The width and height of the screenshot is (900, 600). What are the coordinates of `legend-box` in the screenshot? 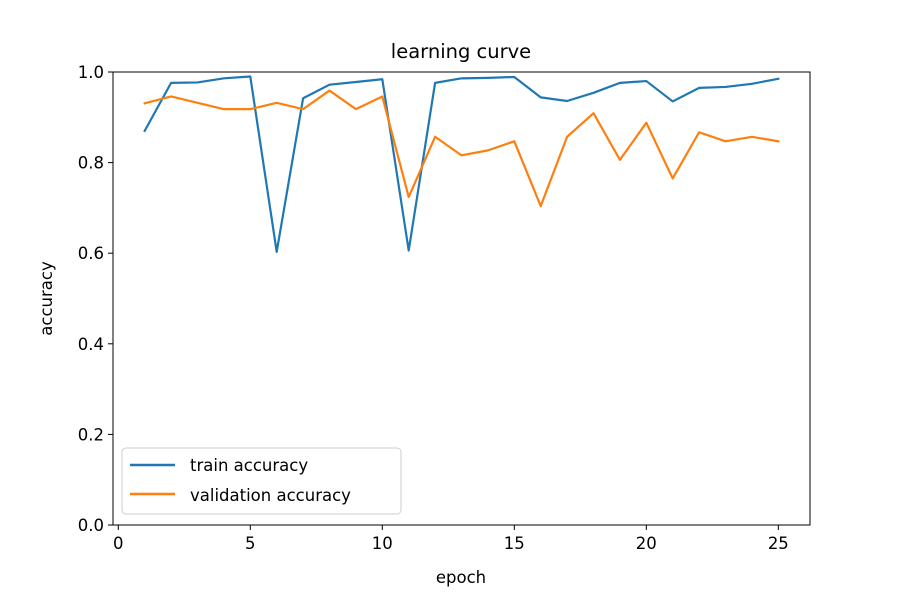 It's located at (261, 481).